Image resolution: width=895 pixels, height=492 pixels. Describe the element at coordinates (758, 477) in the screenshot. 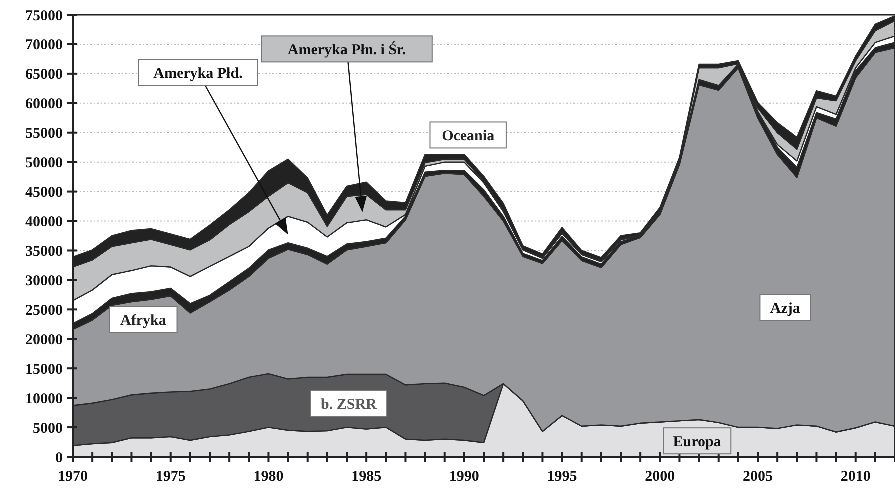

I see `x-tick-label: 2005` at that location.